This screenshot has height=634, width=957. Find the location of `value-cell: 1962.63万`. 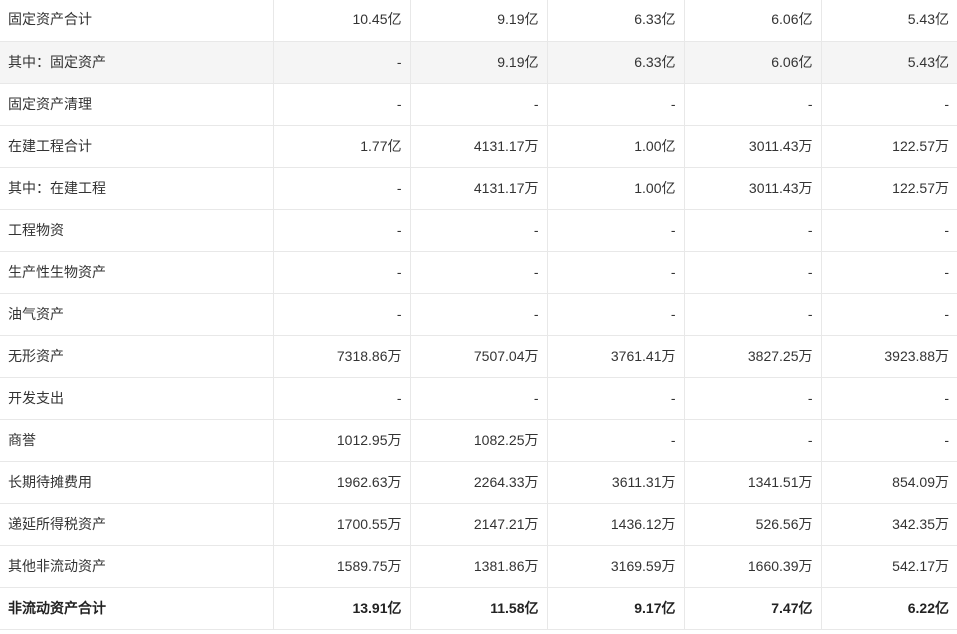

value-cell: 1962.63万 is located at coordinates (342, 482).